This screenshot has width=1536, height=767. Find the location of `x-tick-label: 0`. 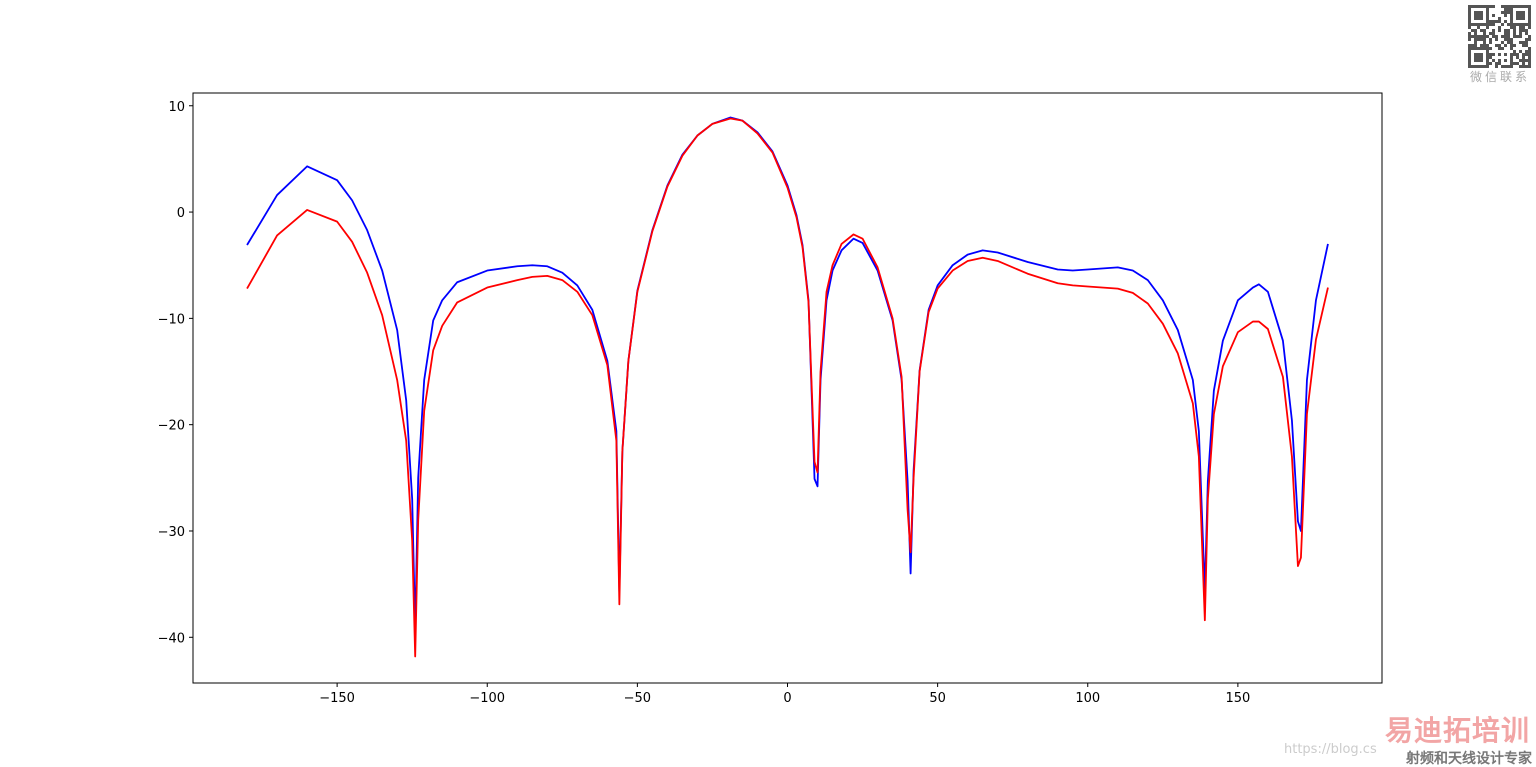

x-tick-label: 0 is located at coordinates (787, 698).